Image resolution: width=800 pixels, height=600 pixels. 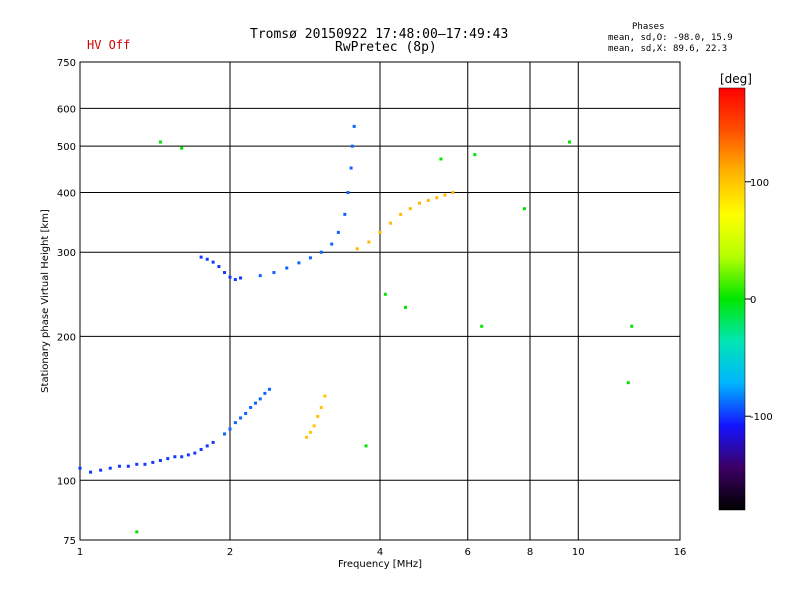 What do you see at coordinates (736, 79) in the screenshot?
I see `colorbar-label: [deg]` at bounding box center [736, 79].